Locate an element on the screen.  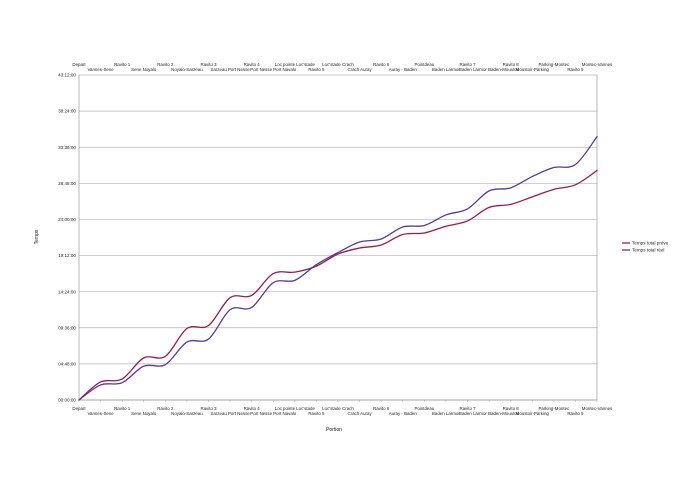
x-tick-label-top: Parking-Montec is located at coordinates (554, 64).